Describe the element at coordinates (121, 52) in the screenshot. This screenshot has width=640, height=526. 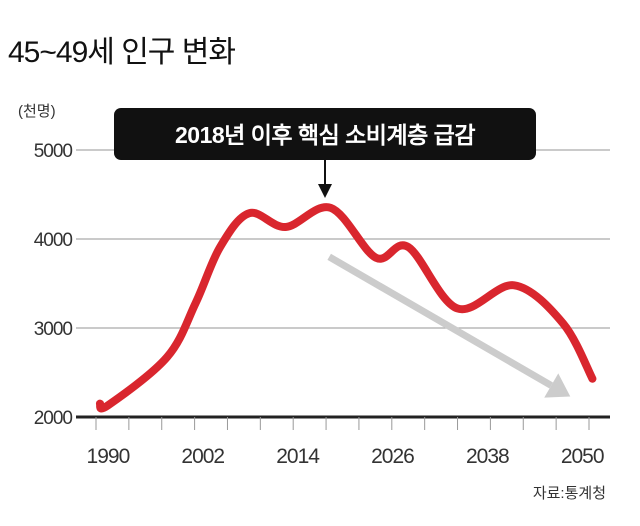
I see `chart-title: 45~49세 인구 변화` at that location.